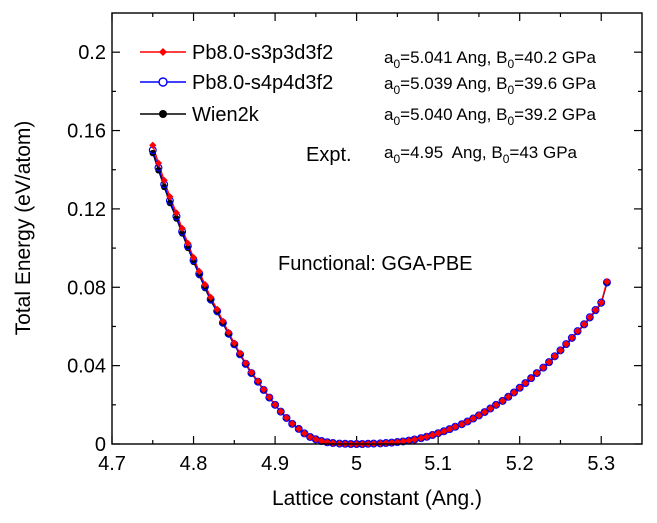 The width and height of the screenshot is (657, 523). I want to click on legend-entry-wien2k: Wien2k, so click(200, 115).